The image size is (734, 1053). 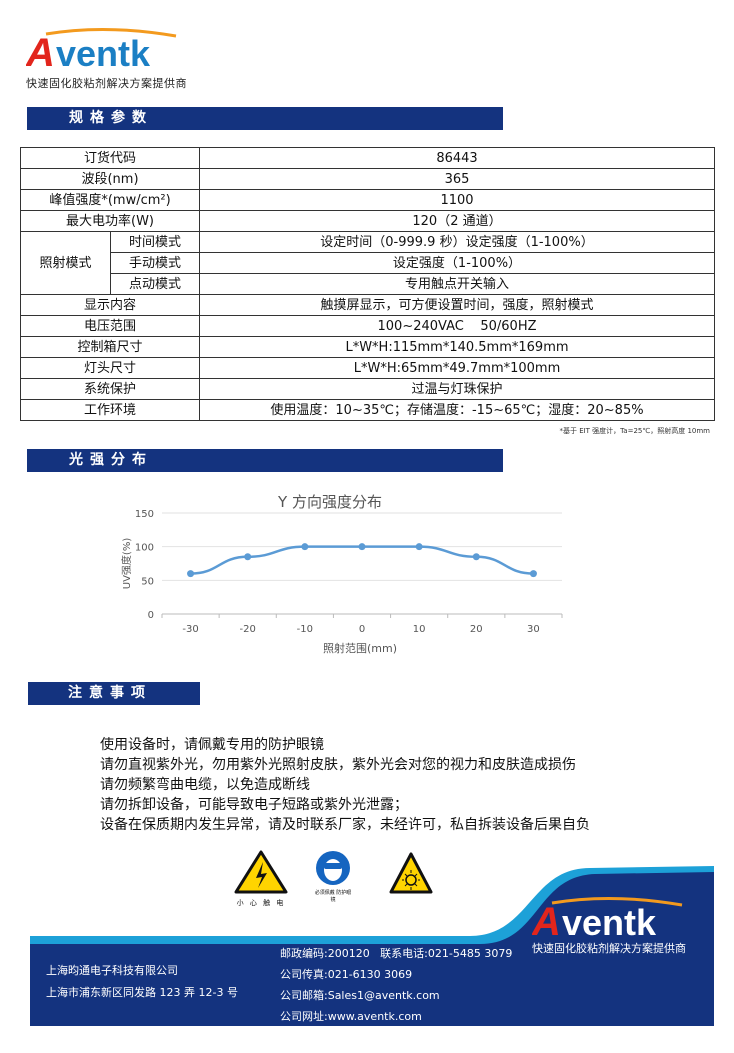 I want to click on spec-value: L*W*H:115mm*140.5mm*169mm, so click(x=457, y=347).